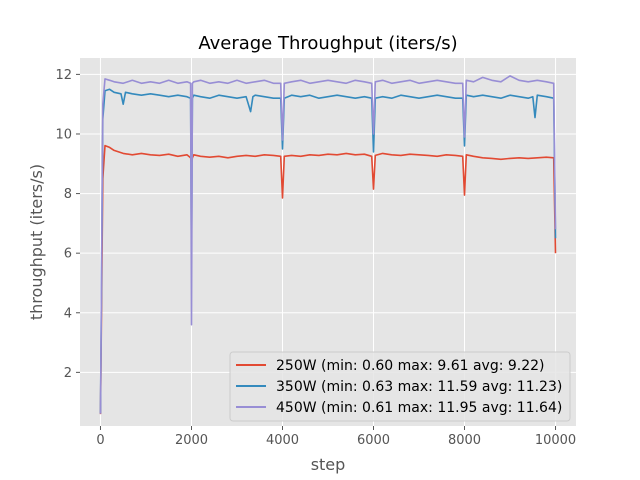  What do you see at coordinates (464, 440) in the screenshot?
I see `x-tick-label: 8000` at bounding box center [464, 440].